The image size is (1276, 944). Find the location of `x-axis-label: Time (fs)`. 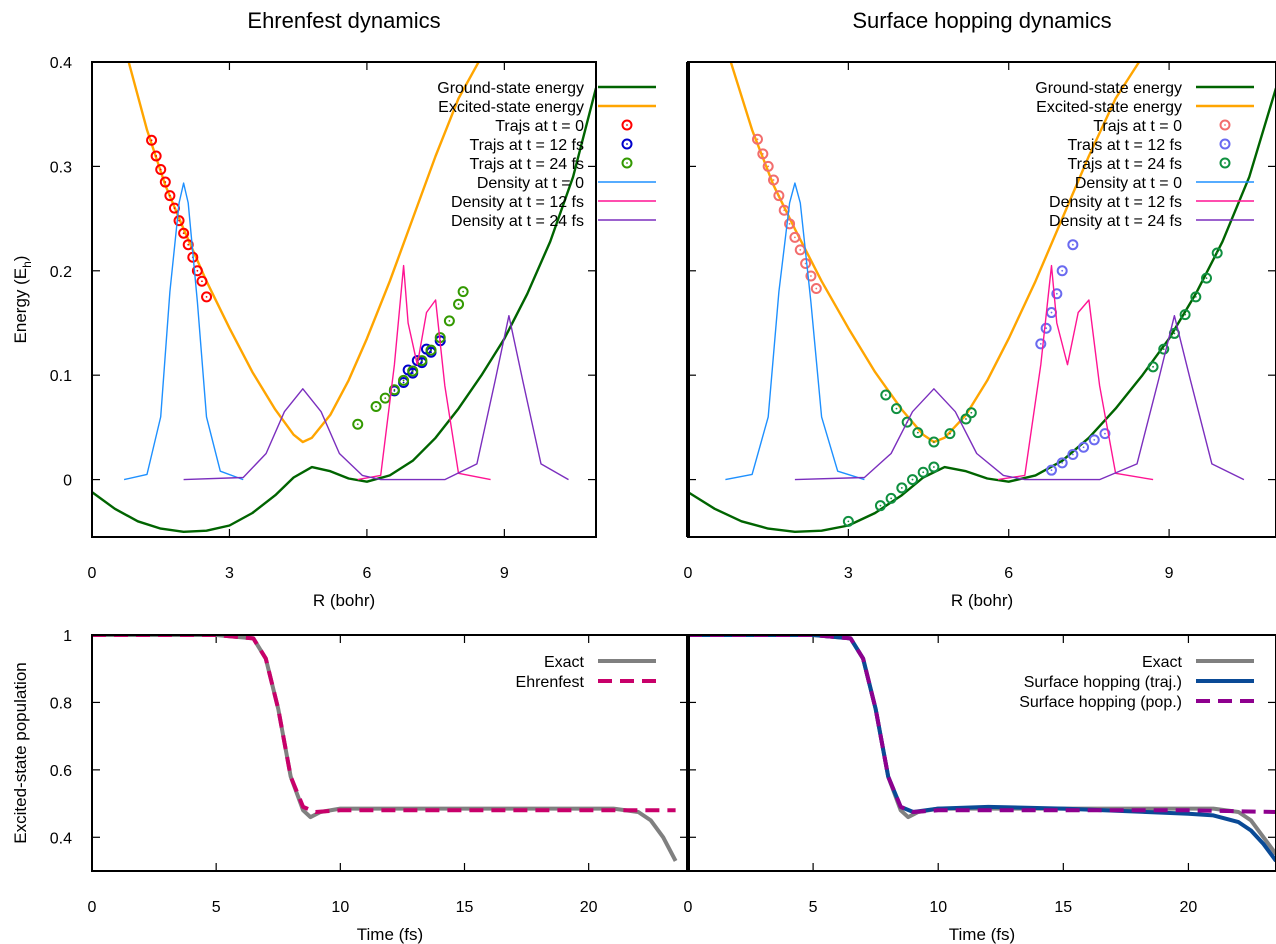

x-axis-label: Time (fs) is located at coordinates (982, 934).